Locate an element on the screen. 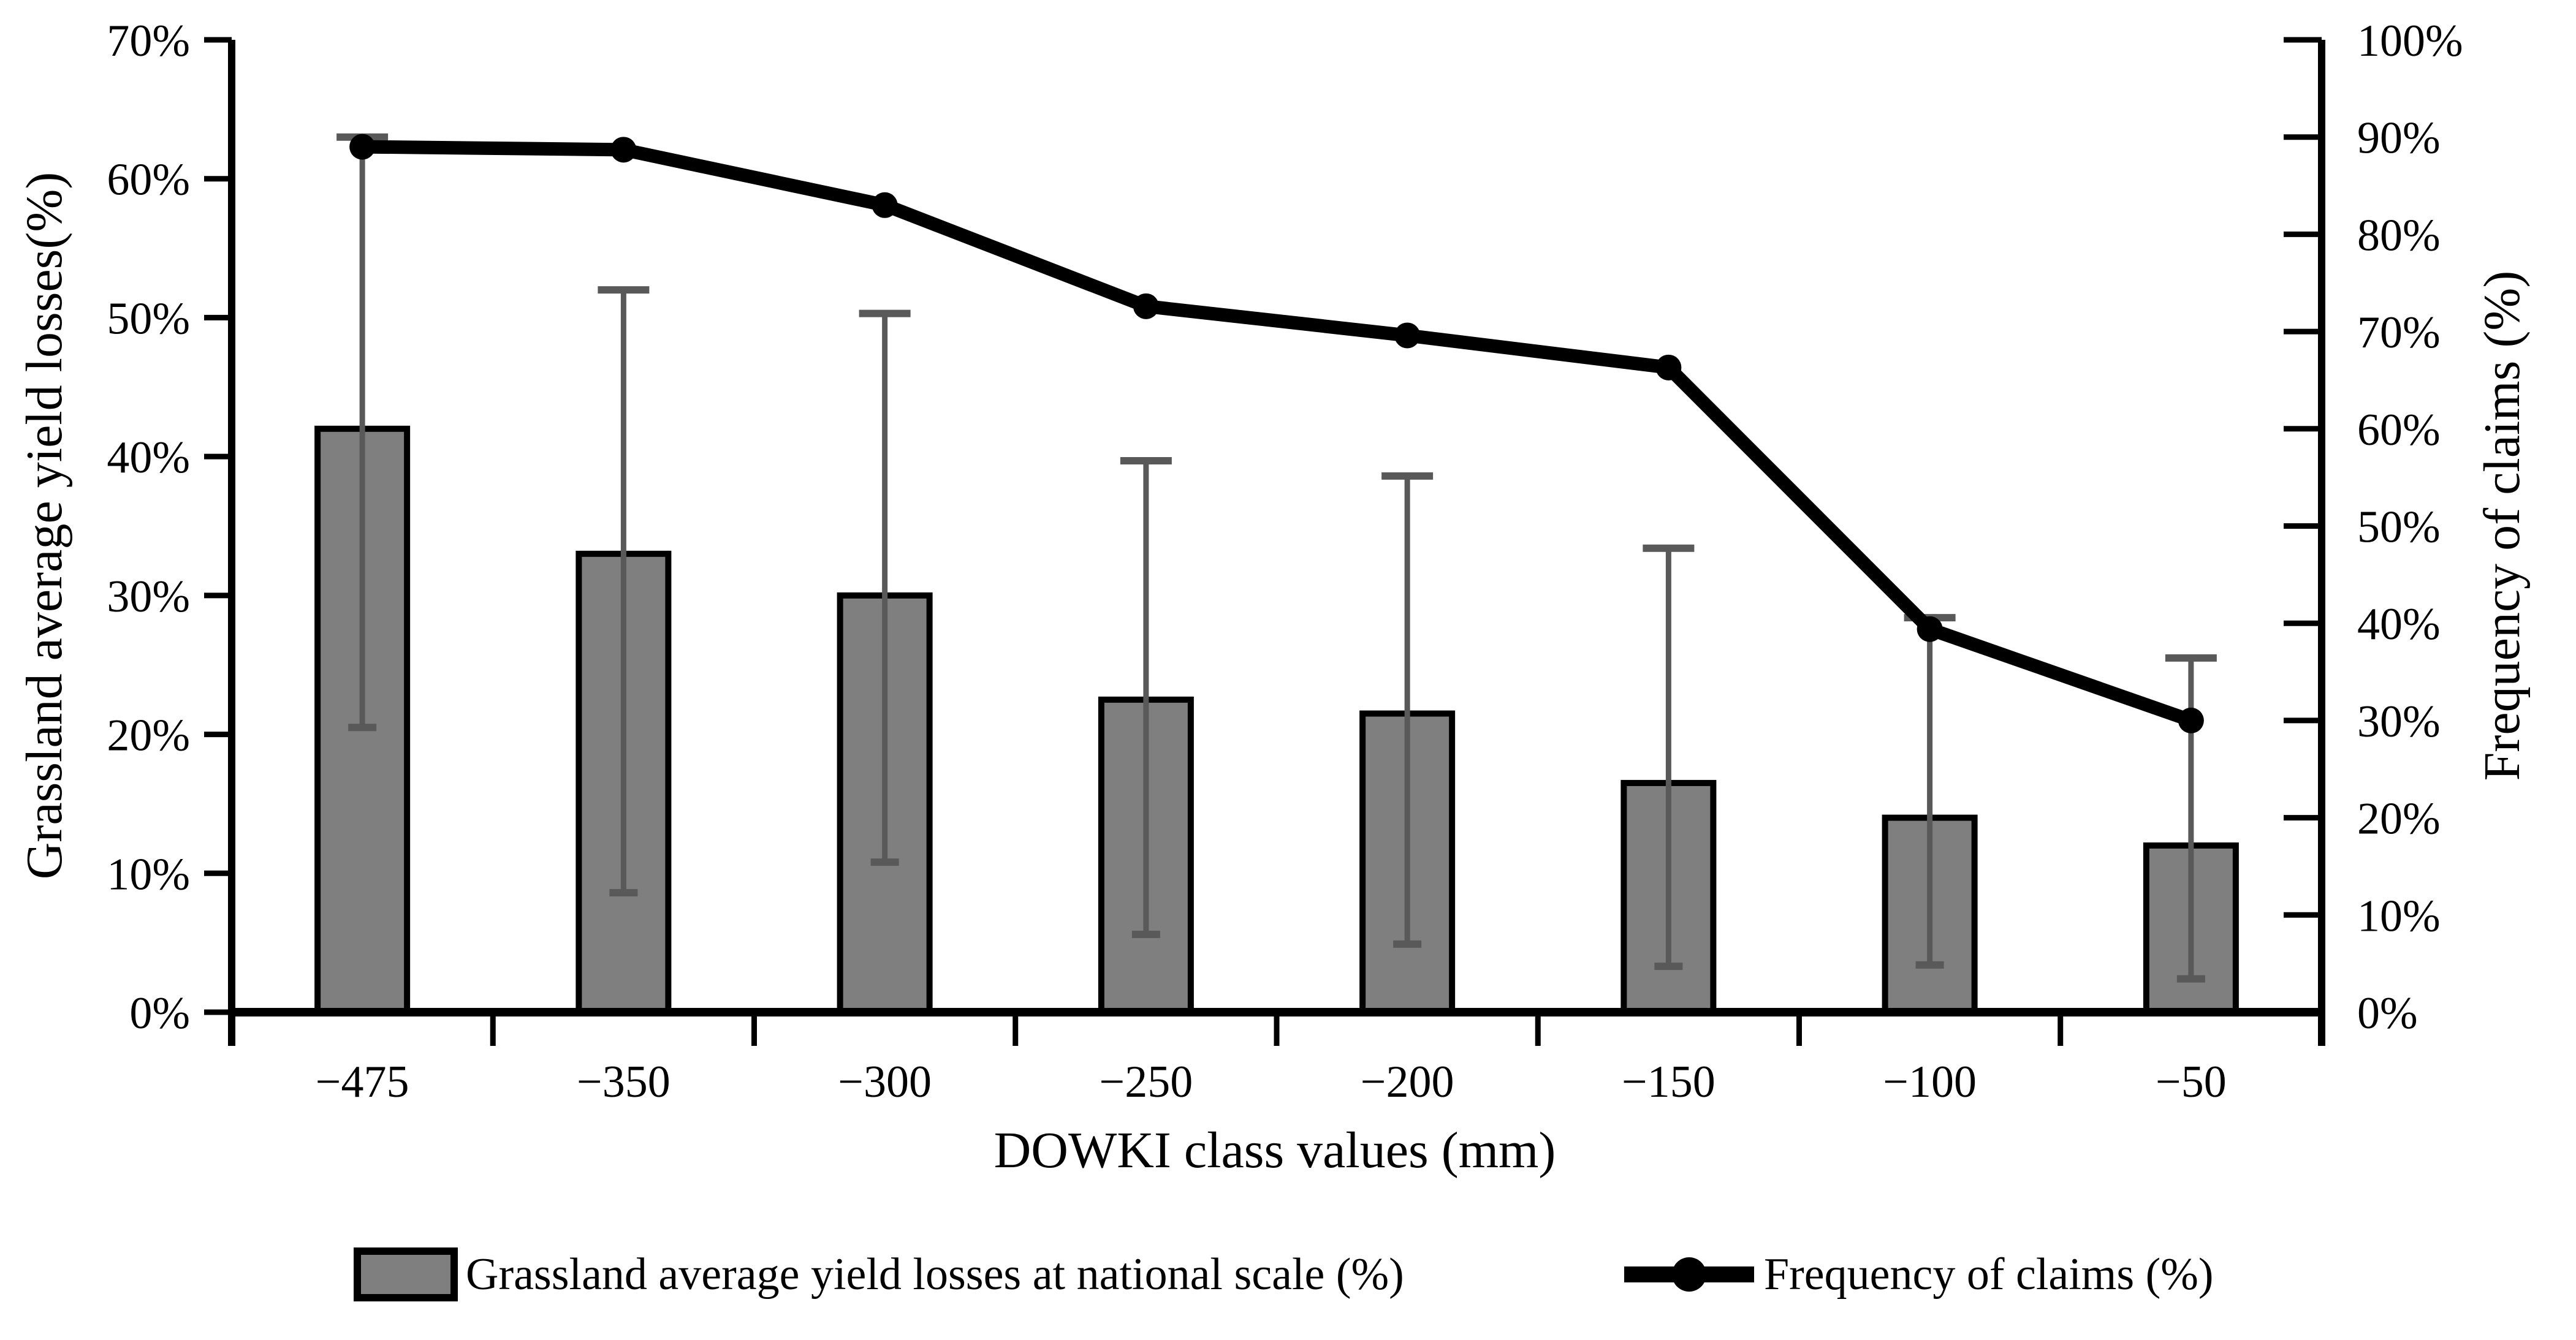 This screenshot has height=1340, width=2576. x-axis-category-label: −150 is located at coordinates (1668, 1082).